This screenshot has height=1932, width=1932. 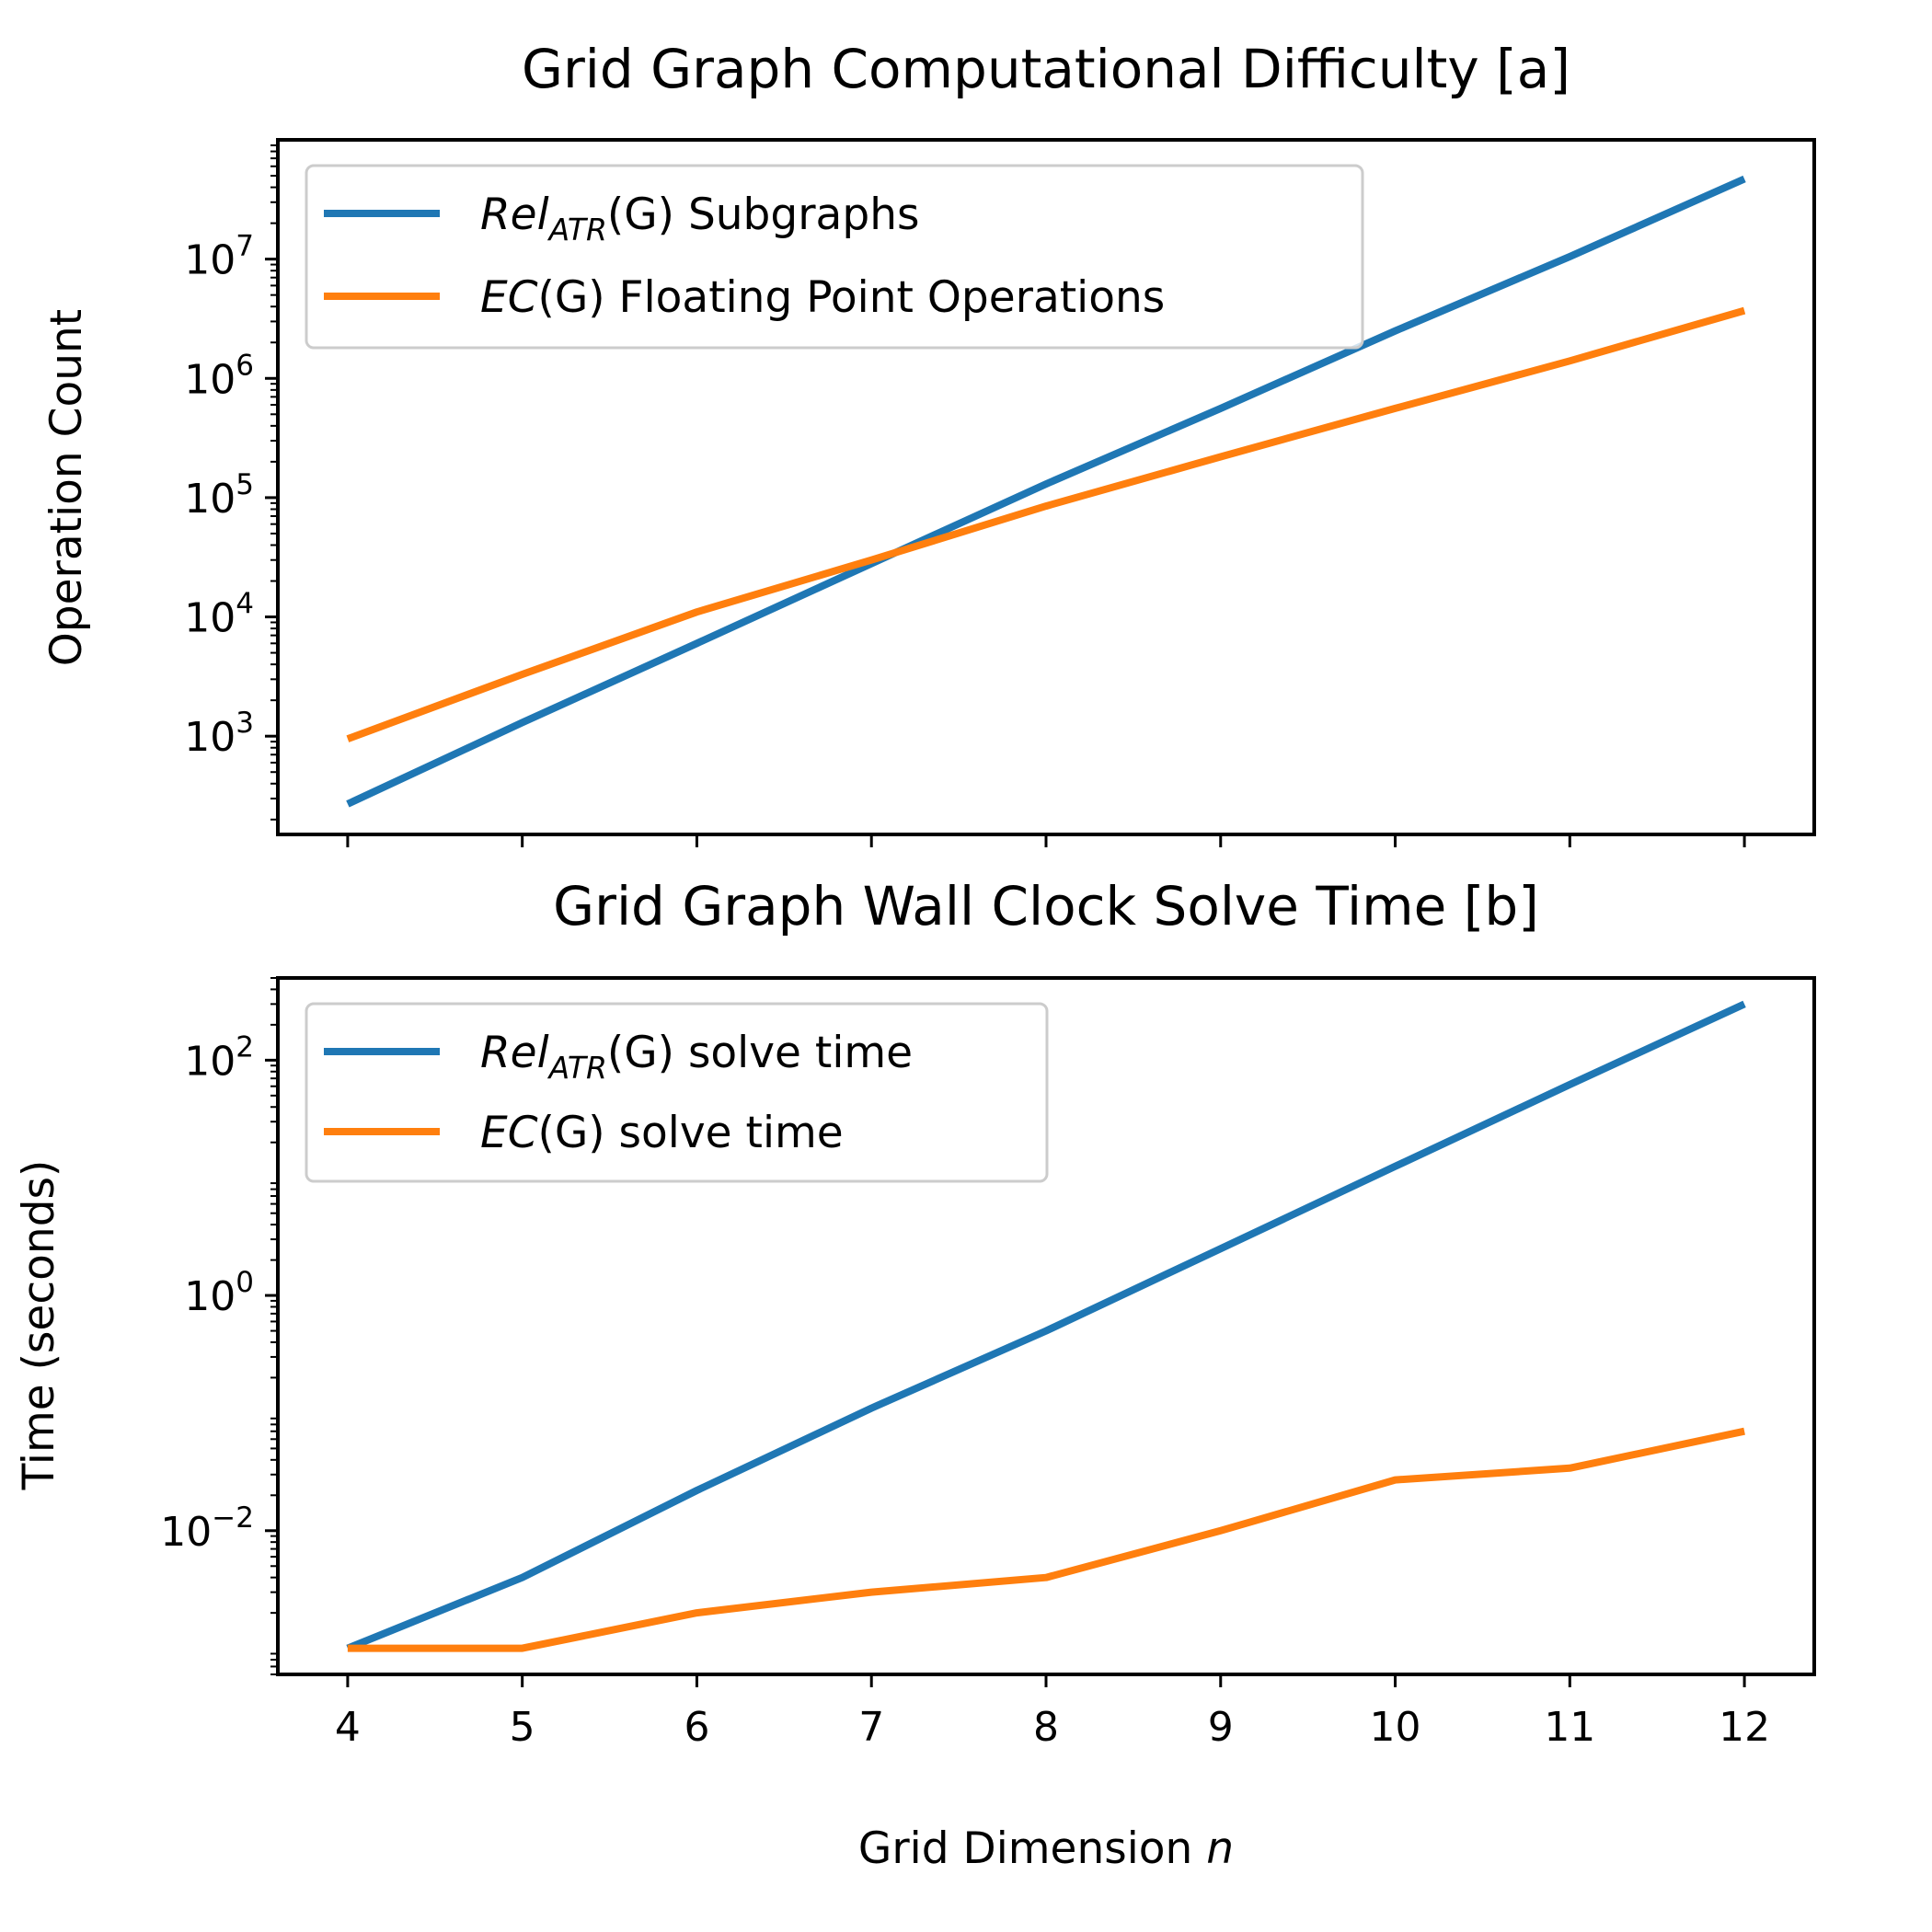 I want to click on y-tick-exponent: 0, so click(x=245, y=1282).